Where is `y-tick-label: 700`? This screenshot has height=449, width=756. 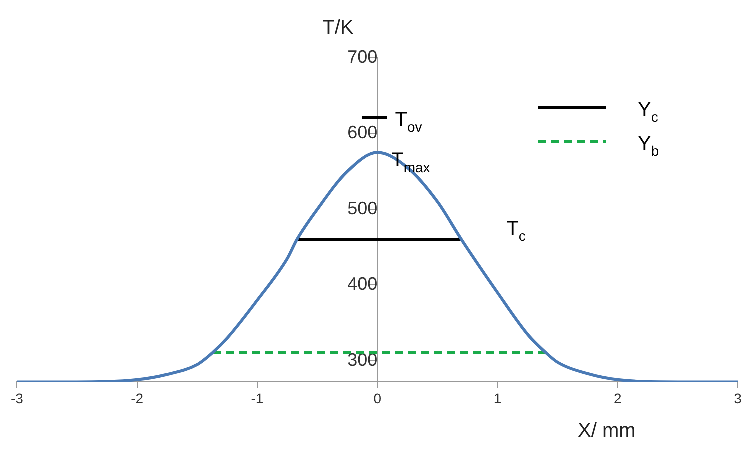 y-tick-label: 700 is located at coordinates (363, 56).